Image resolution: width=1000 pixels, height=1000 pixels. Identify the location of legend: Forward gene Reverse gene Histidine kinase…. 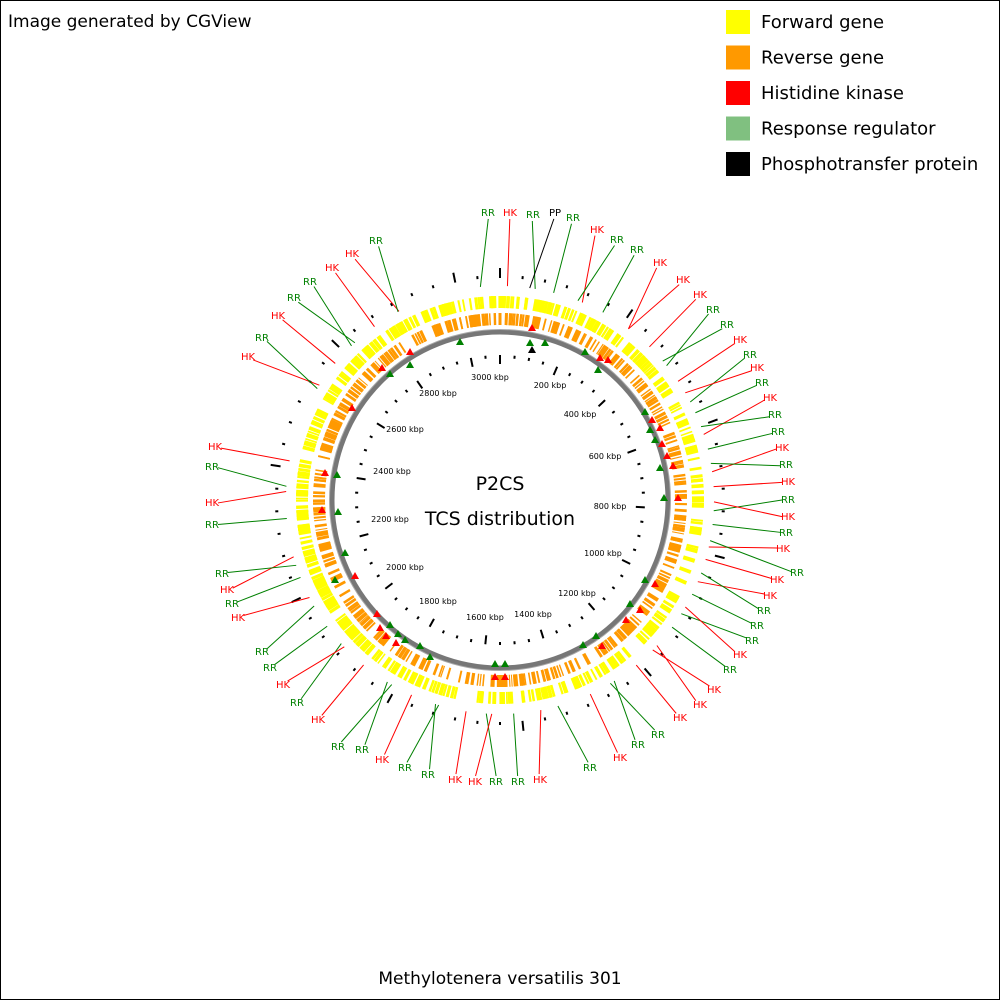
(852, 93).